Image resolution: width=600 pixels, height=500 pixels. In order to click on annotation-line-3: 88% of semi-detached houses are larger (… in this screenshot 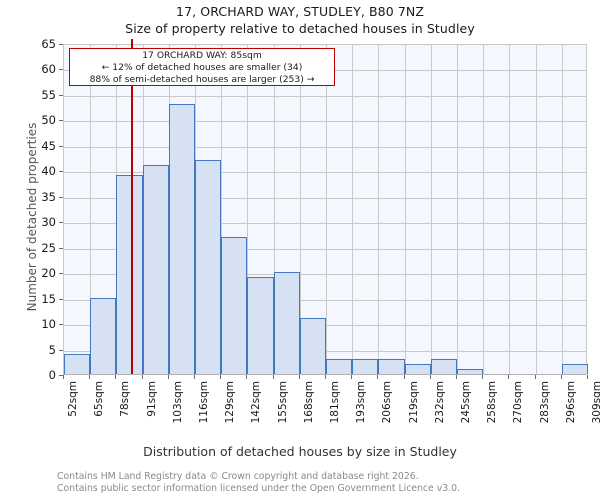, I will do `click(202, 79)`.